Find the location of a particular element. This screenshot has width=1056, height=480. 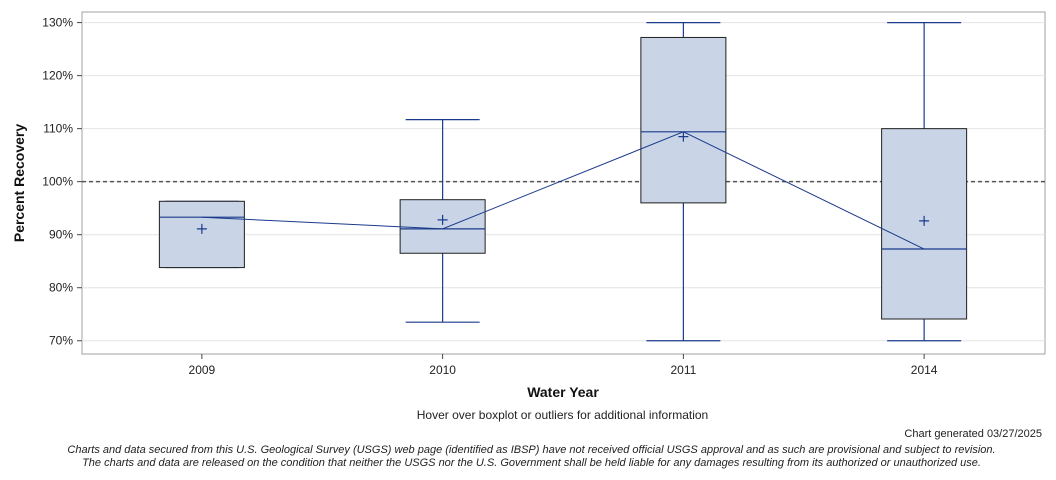

x-tick-label: 2009 is located at coordinates (202, 370).